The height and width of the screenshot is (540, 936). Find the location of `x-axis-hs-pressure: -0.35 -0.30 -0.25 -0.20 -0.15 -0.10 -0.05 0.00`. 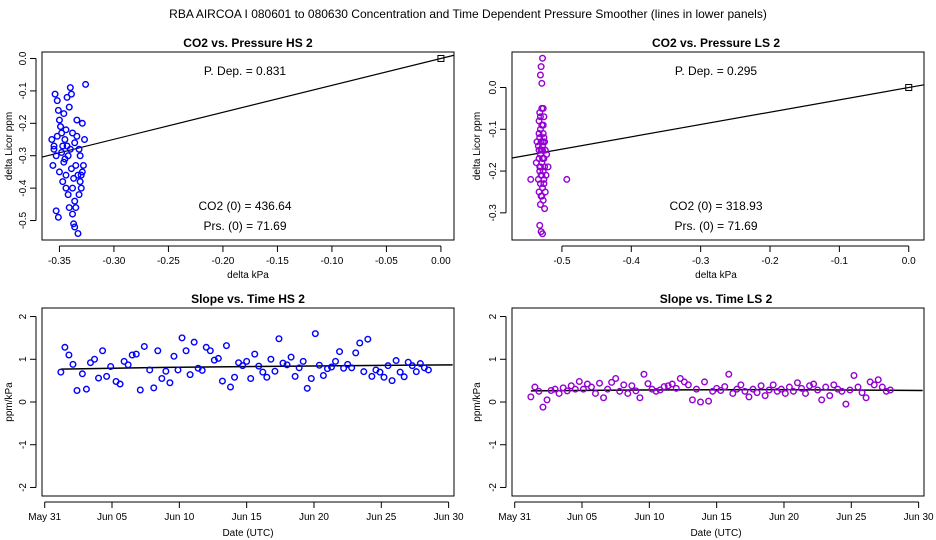

x-axis-hs-pressure: -0.35 -0.30 -0.25 -0.20 -0.15 -0.10 -0.05 0.00 is located at coordinates (249, 256).